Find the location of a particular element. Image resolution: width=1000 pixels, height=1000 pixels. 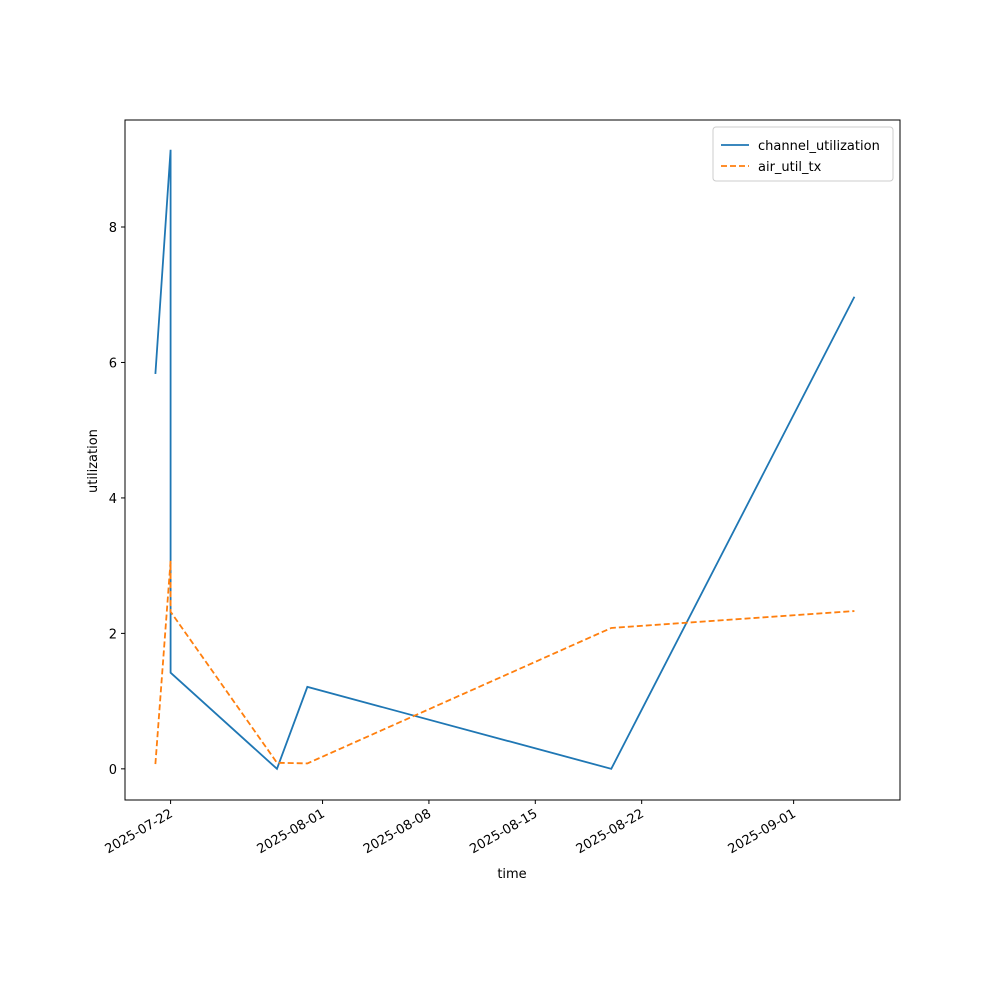

y-axis-label: utilization is located at coordinates (93, 461).